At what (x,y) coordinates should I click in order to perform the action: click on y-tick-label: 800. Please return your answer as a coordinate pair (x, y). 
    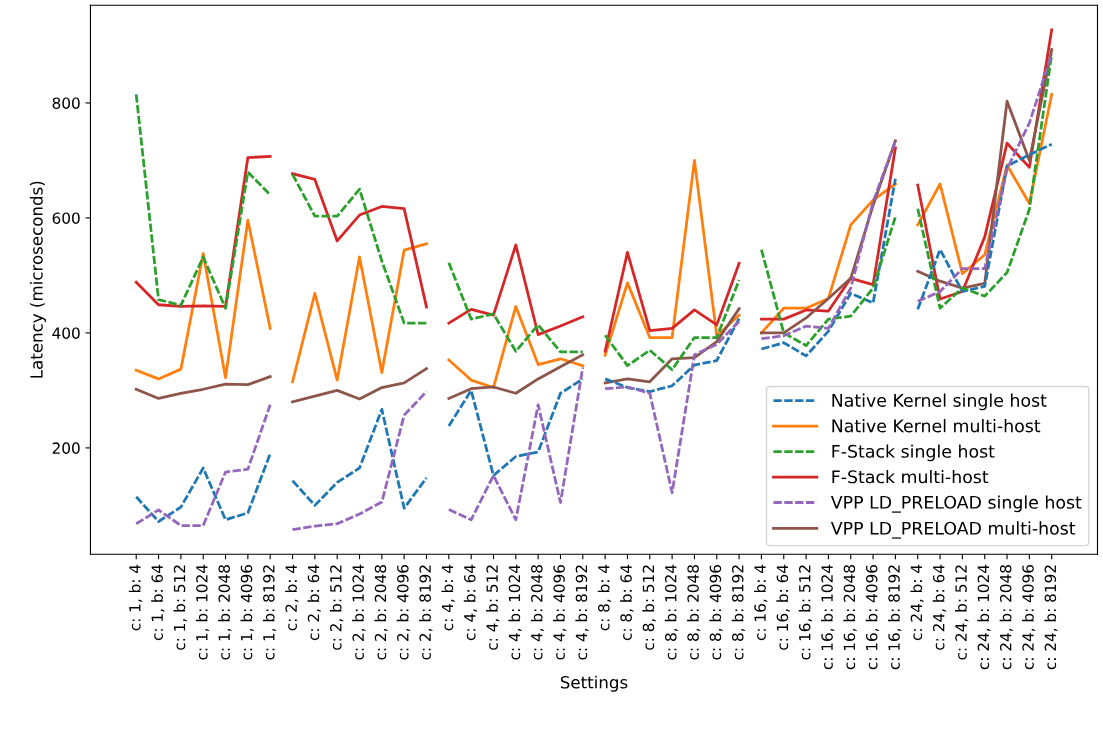
    Looking at the image, I should click on (66, 103).